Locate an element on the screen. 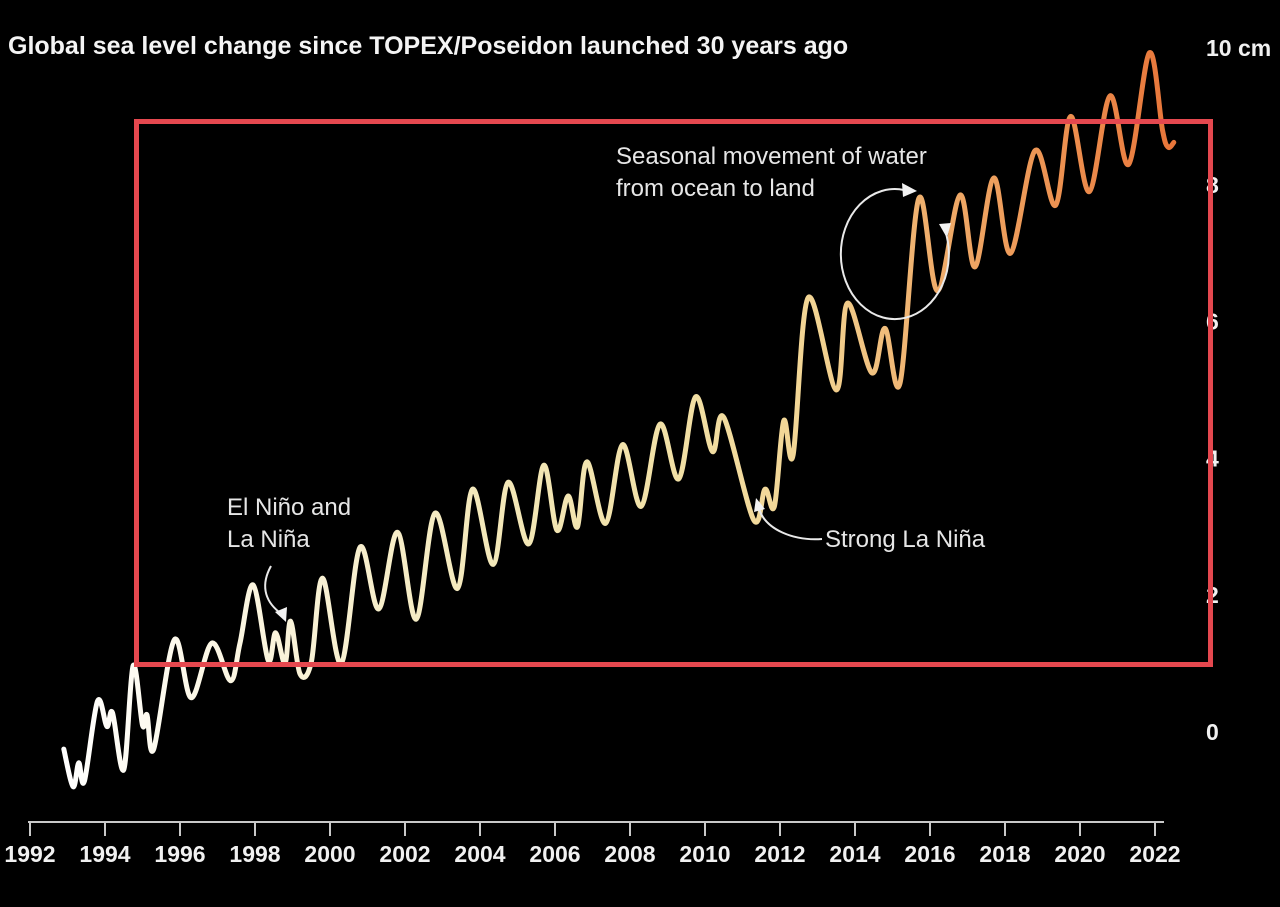  x-tick-label: 2008 is located at coordinates (629, 854).